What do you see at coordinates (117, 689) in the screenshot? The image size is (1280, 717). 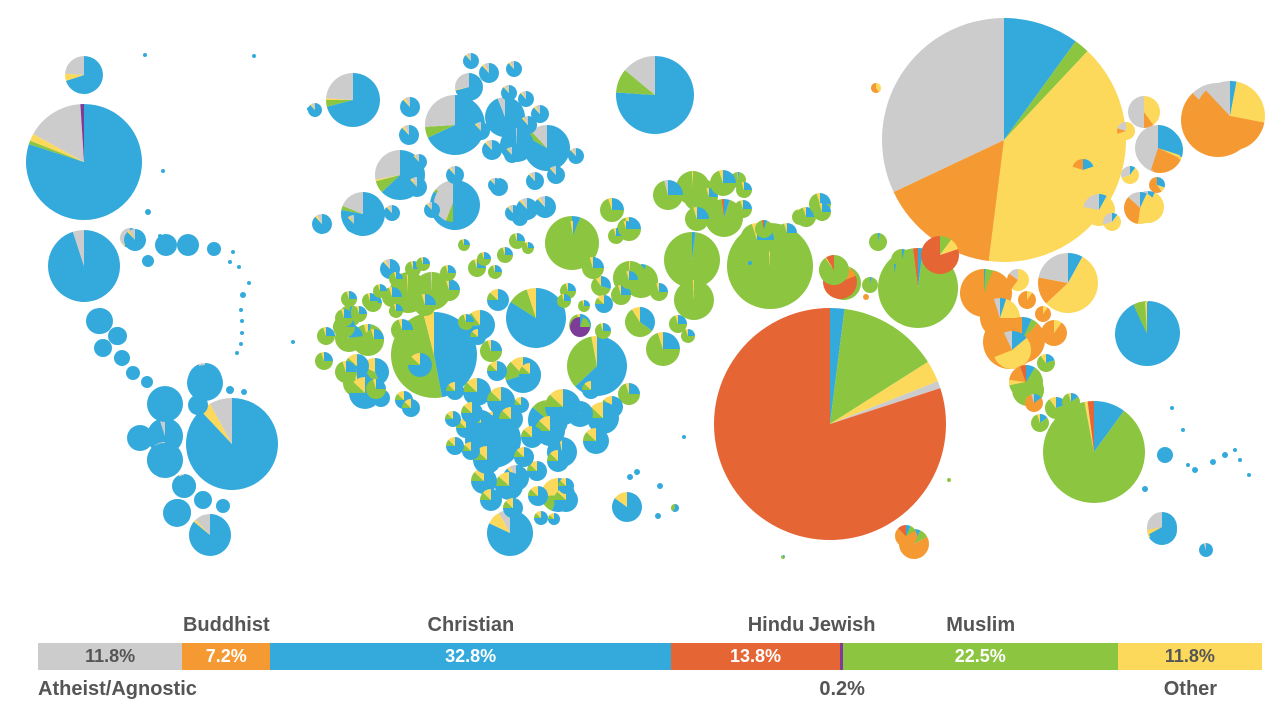 I see `label-atheist-agnostic: Atheist/Agnostic` at bounding box center [117, 689].